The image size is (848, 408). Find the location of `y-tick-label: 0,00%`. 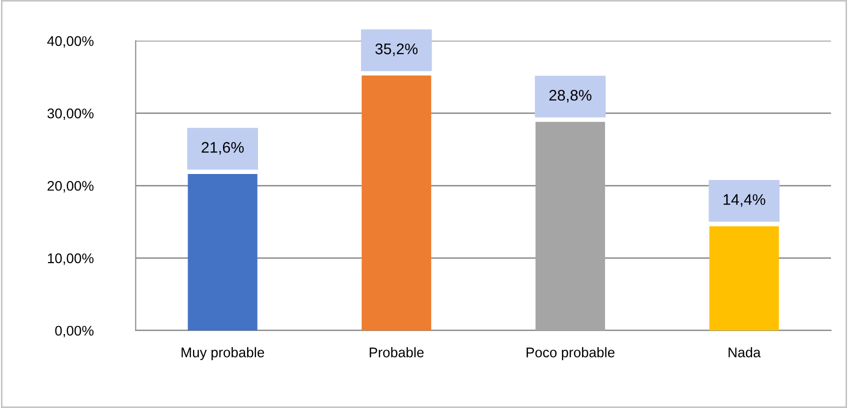

y-tick-label: 0,00% is located at coordinates (74, 332).